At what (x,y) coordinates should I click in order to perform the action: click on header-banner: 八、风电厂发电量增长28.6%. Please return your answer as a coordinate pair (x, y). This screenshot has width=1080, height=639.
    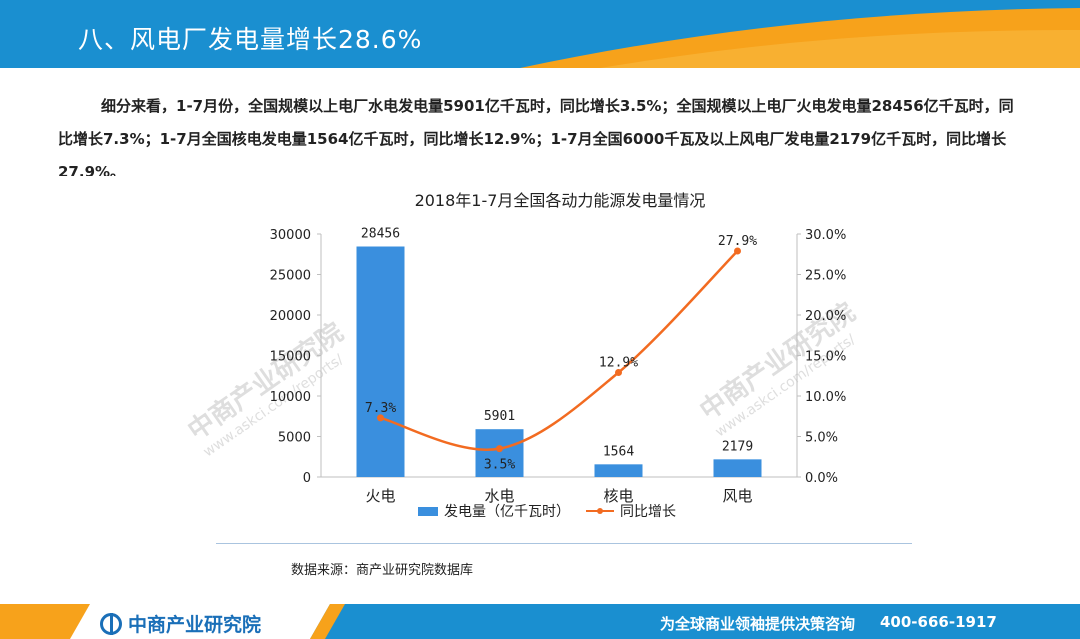
    Looking at the image, I should click on (540, 34).